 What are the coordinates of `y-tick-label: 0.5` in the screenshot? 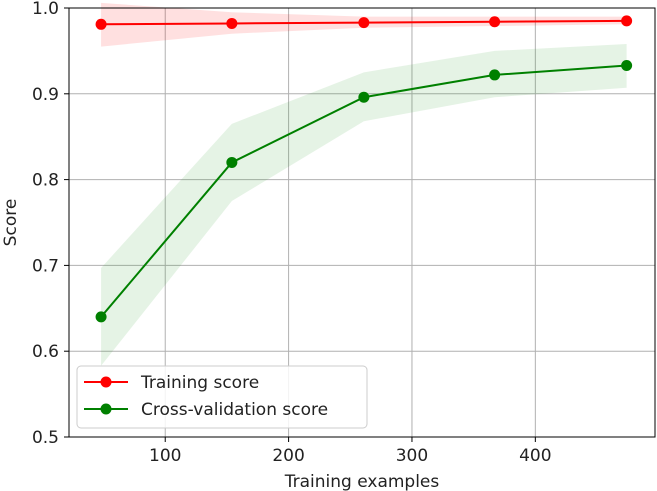 It's located at (45, 438).